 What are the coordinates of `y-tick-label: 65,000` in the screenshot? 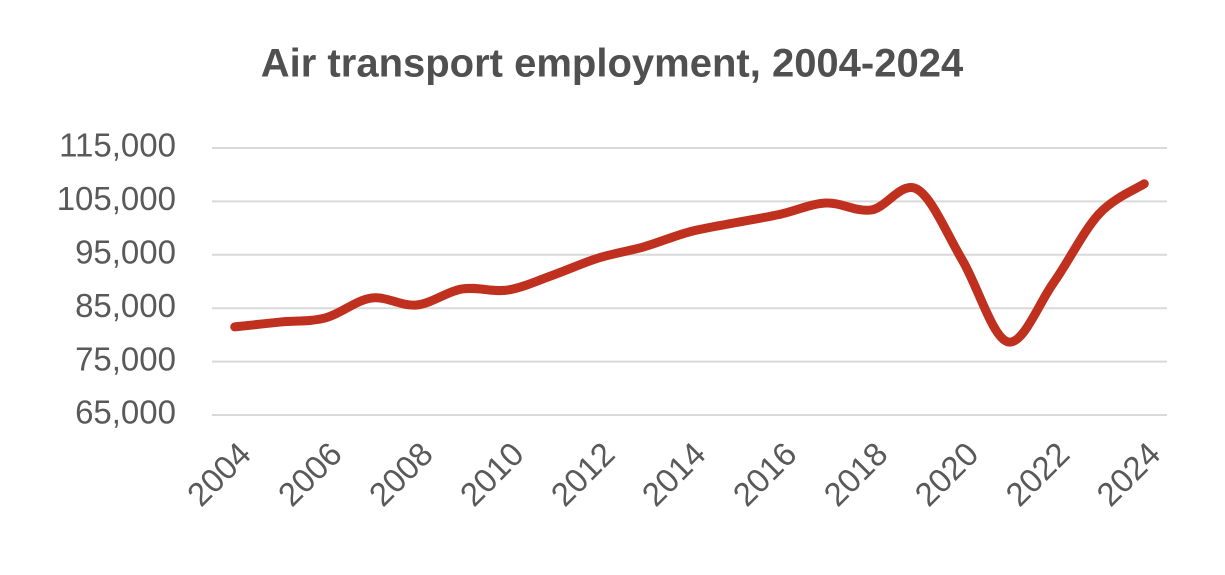 It's located at (125, 412).